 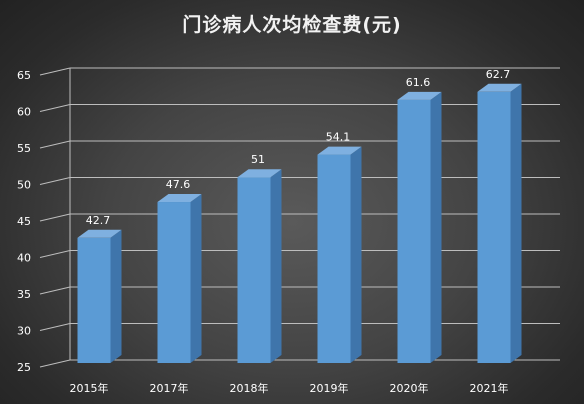 What do you see at coordinates (169, 388) in the screenshot?
I see `x-tick-label: 2017年` at bounding box center [169, 388].